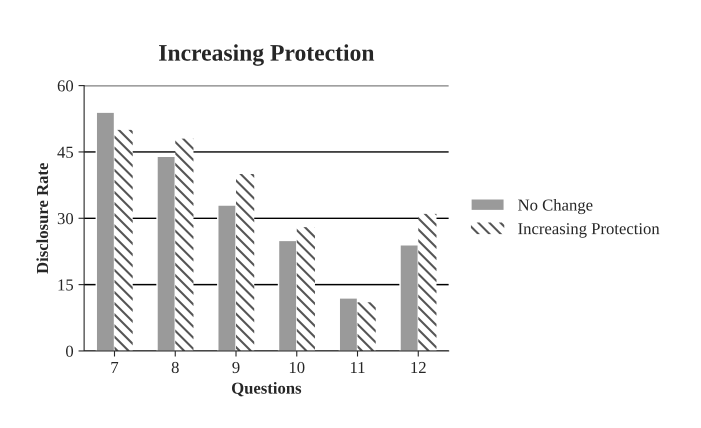  Describe the element at coordinates (114, 367) in the screenshot. I see `x-tick-label: 7` at that location.